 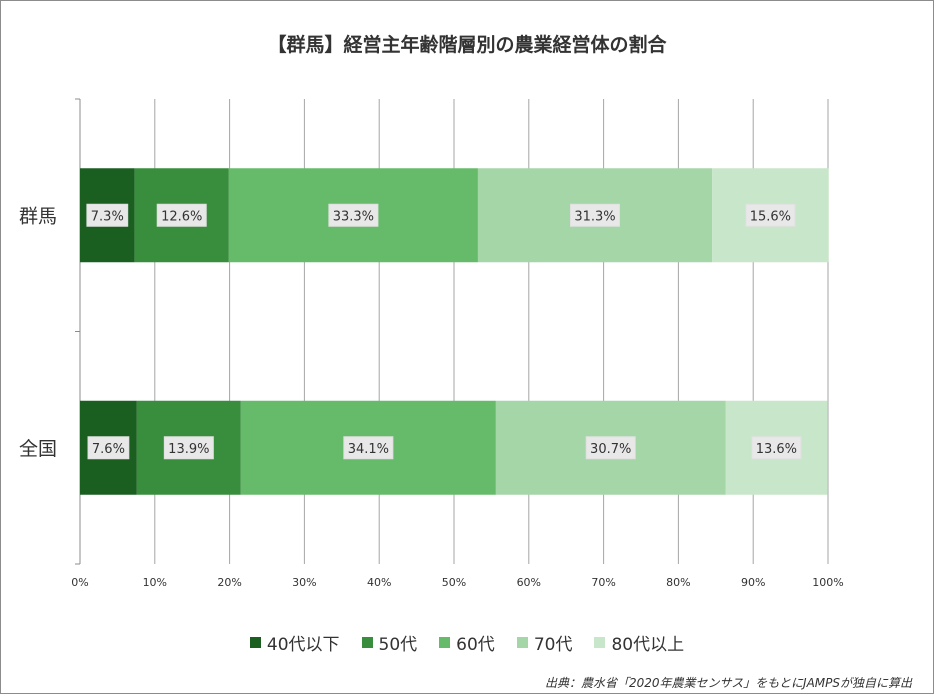 I want to click on data-label: 30.7%, so click(x=610, y=449).